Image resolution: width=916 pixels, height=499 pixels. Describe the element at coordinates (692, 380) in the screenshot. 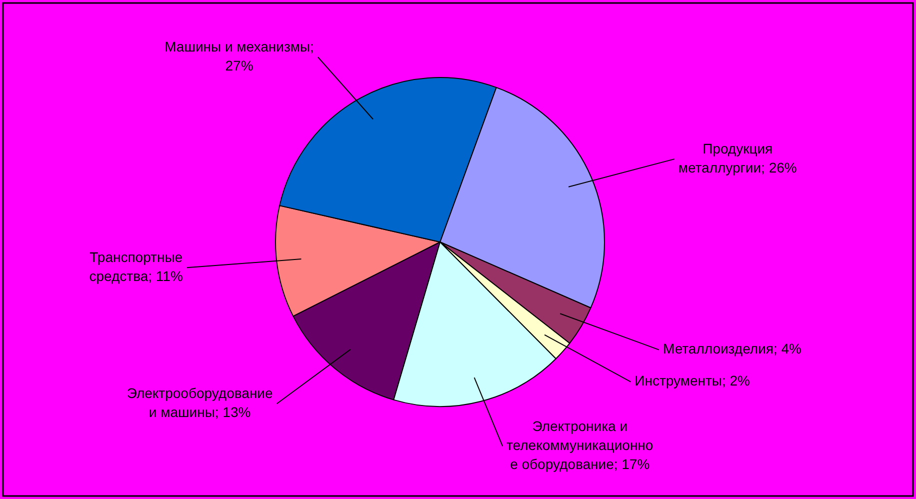

I see `slice-label: Инструменты; 2%` at that location.